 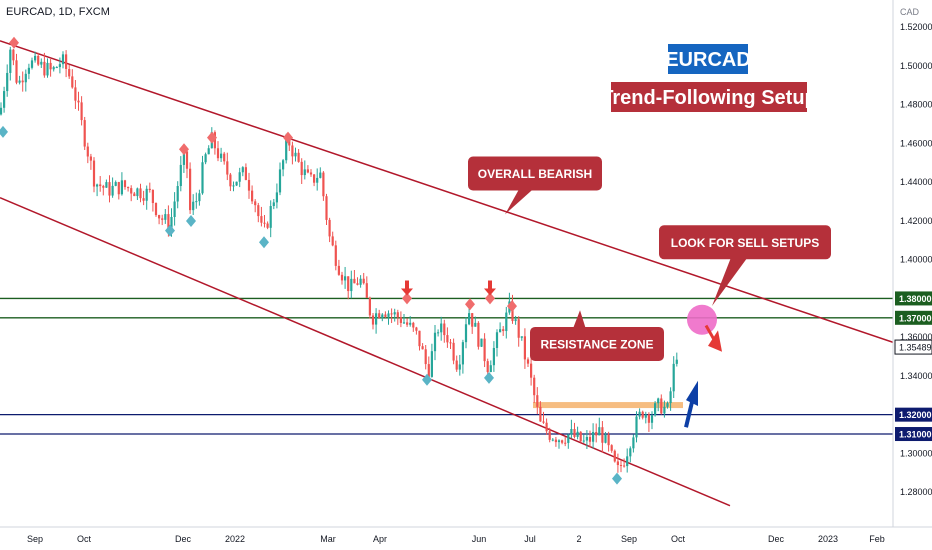 What do you see at coordinates (692, 393) in the screenshot?
I see `blue-arrow-head` at bounding box center [692, 393].